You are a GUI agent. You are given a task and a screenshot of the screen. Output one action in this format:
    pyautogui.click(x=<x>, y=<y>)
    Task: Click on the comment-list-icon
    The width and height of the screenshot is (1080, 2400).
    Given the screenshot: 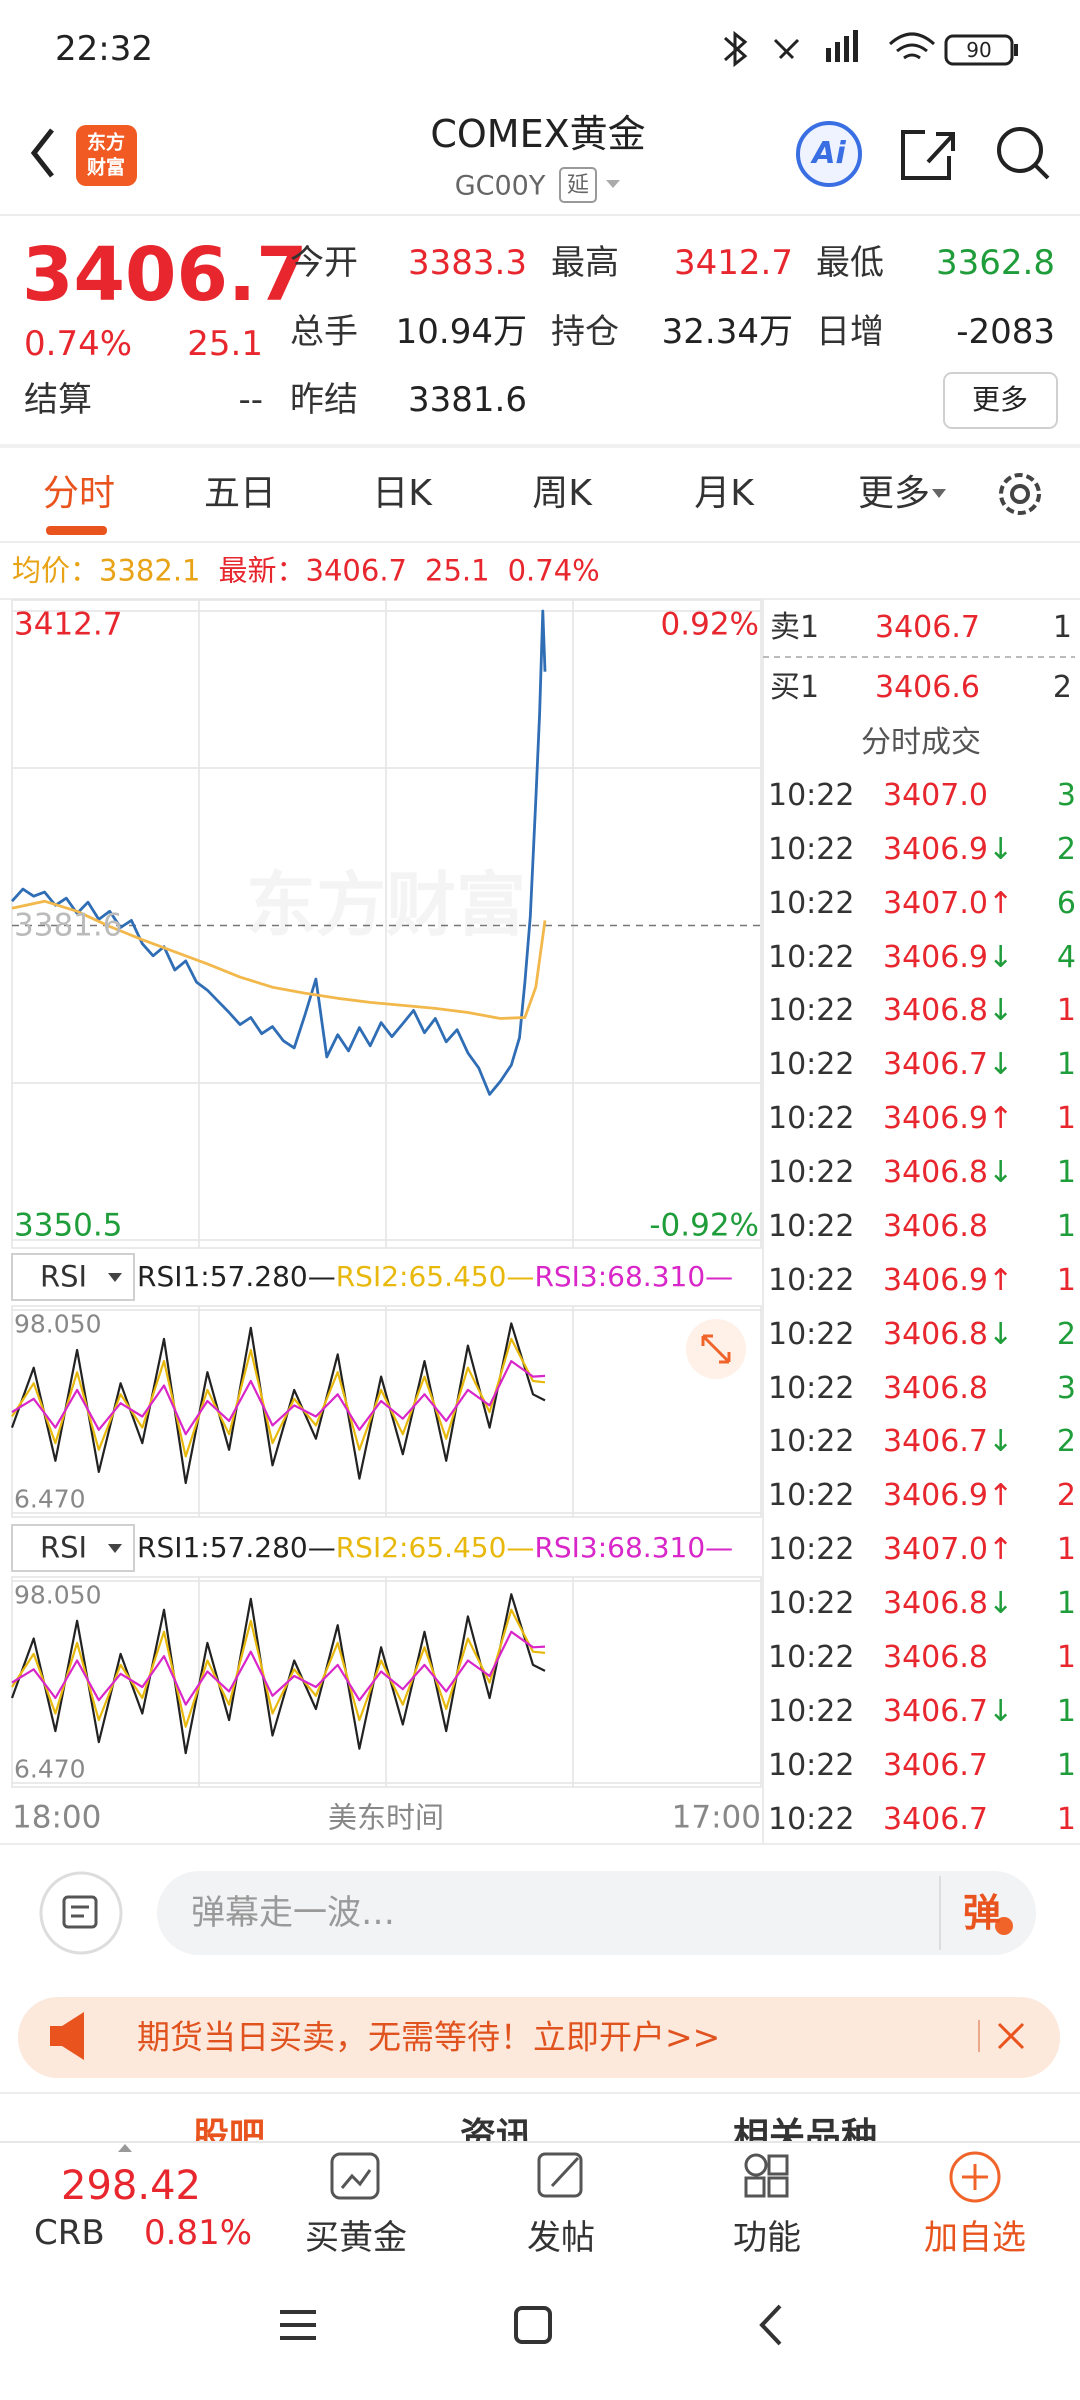 What is the action you would take?
    pyautogui.click(x=81, y=1913)
    